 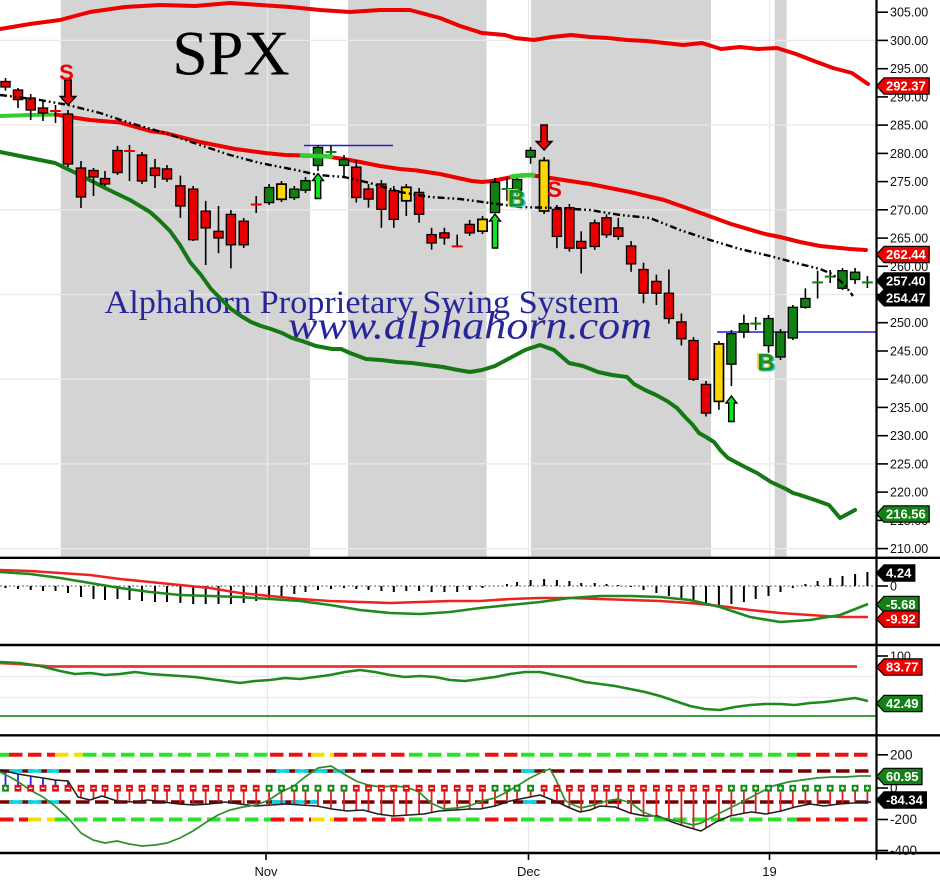 I want to click on svg-text: 305.00, so click(x=909, y=13).